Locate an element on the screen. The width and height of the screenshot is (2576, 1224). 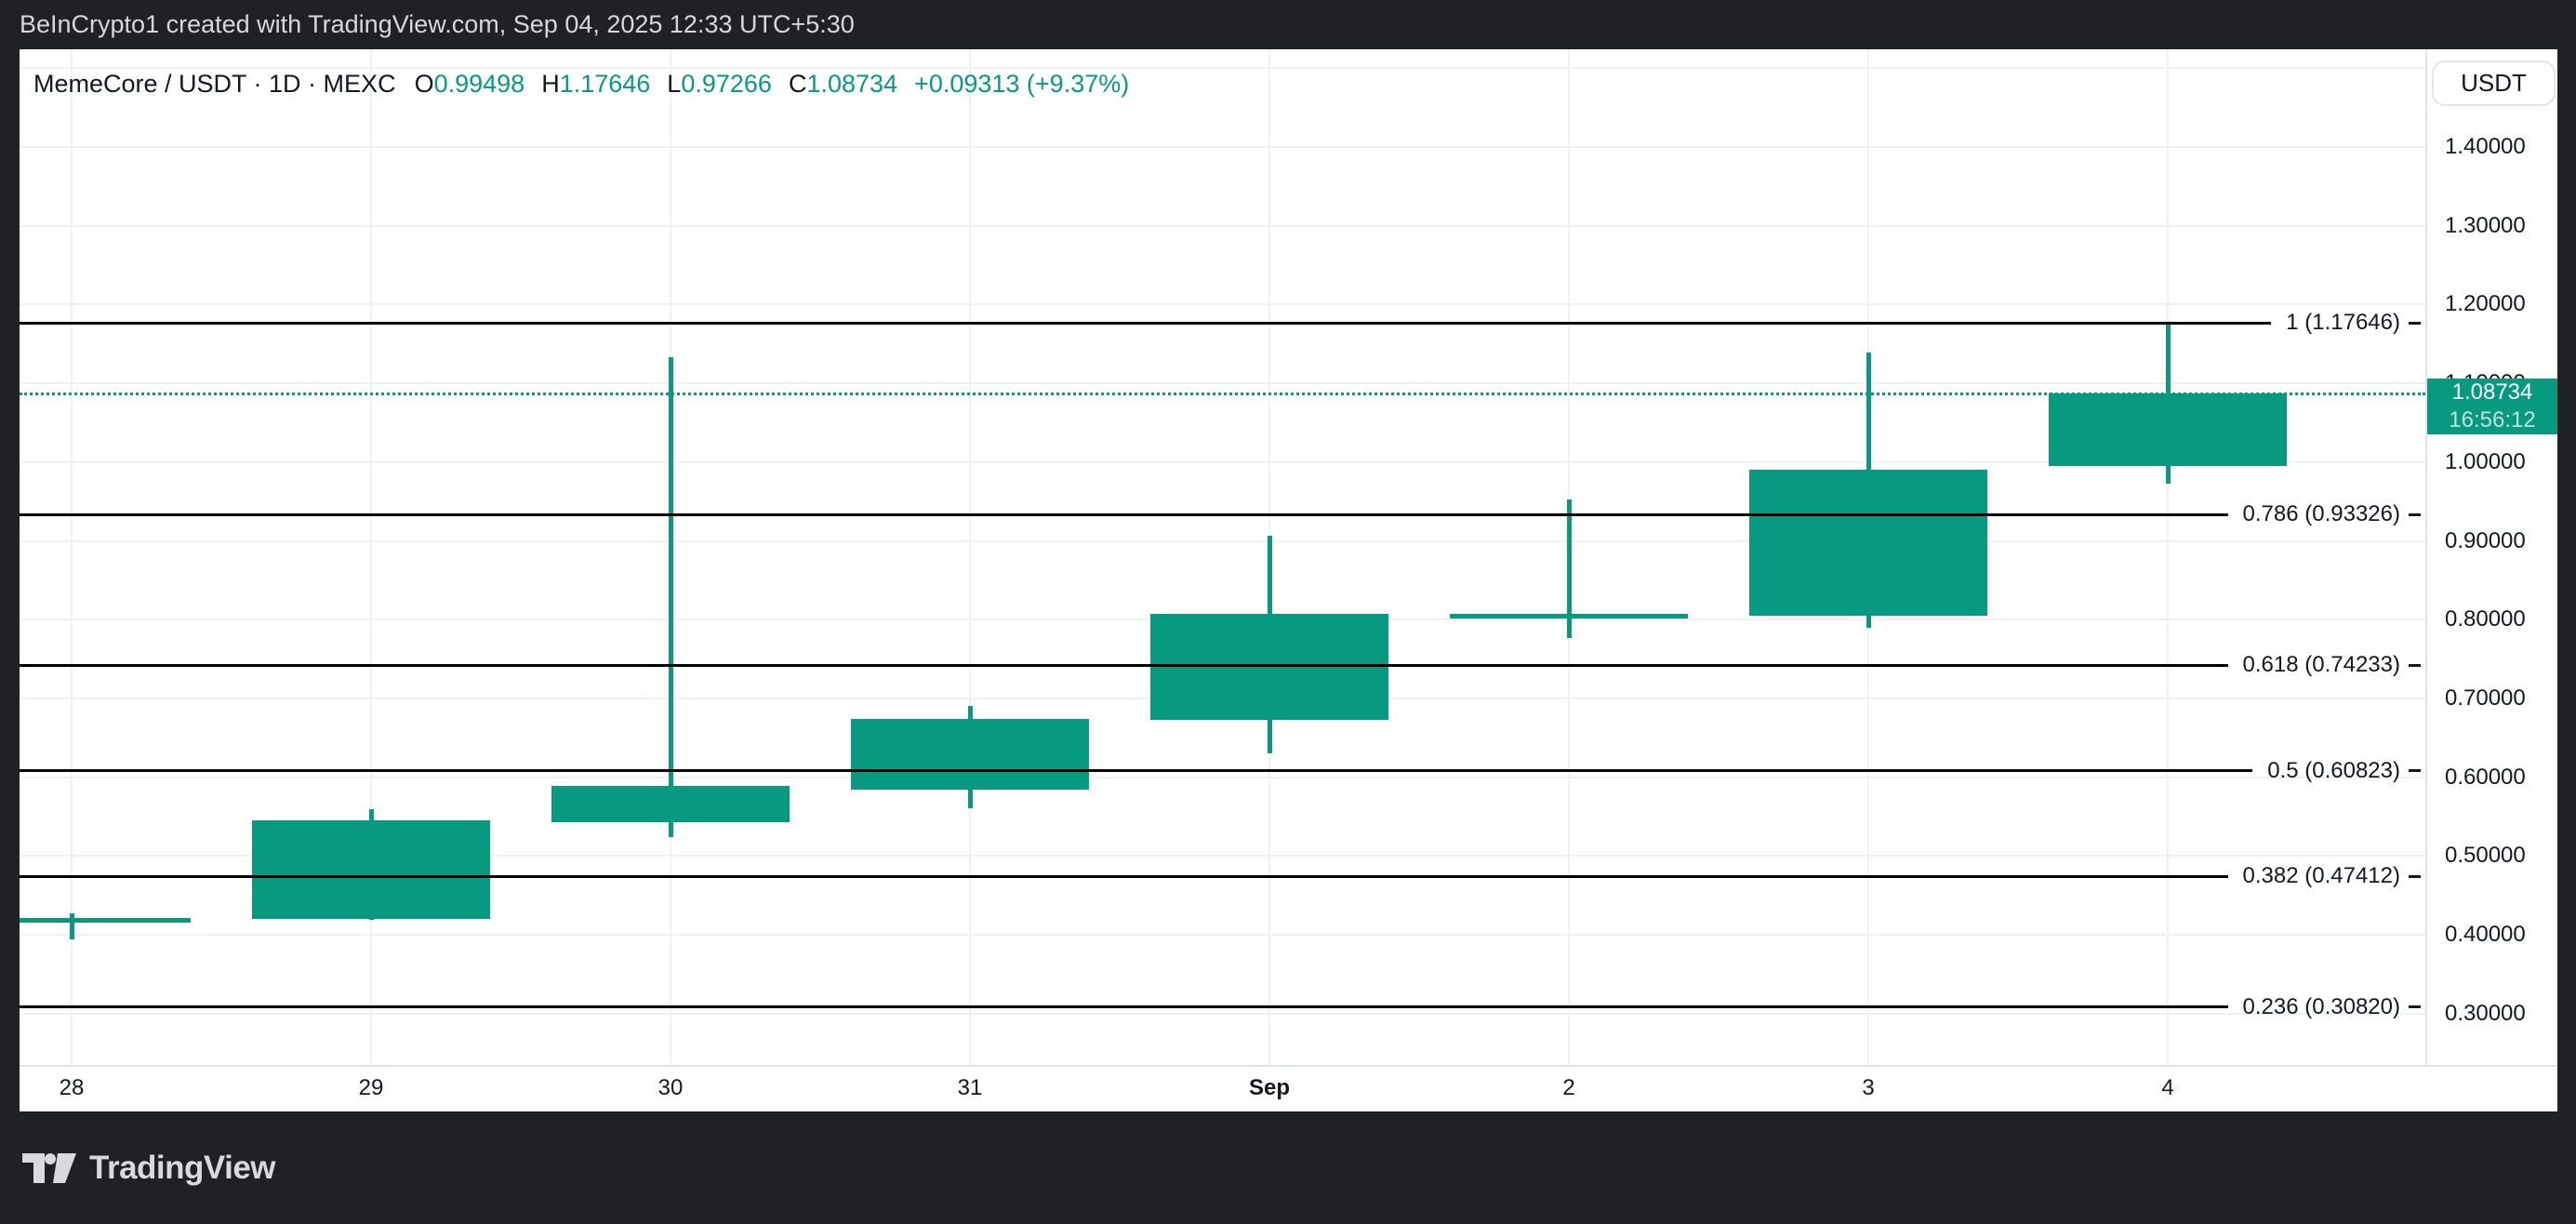
time-axis-label: 4 is located at coordinates (2167, 1087).